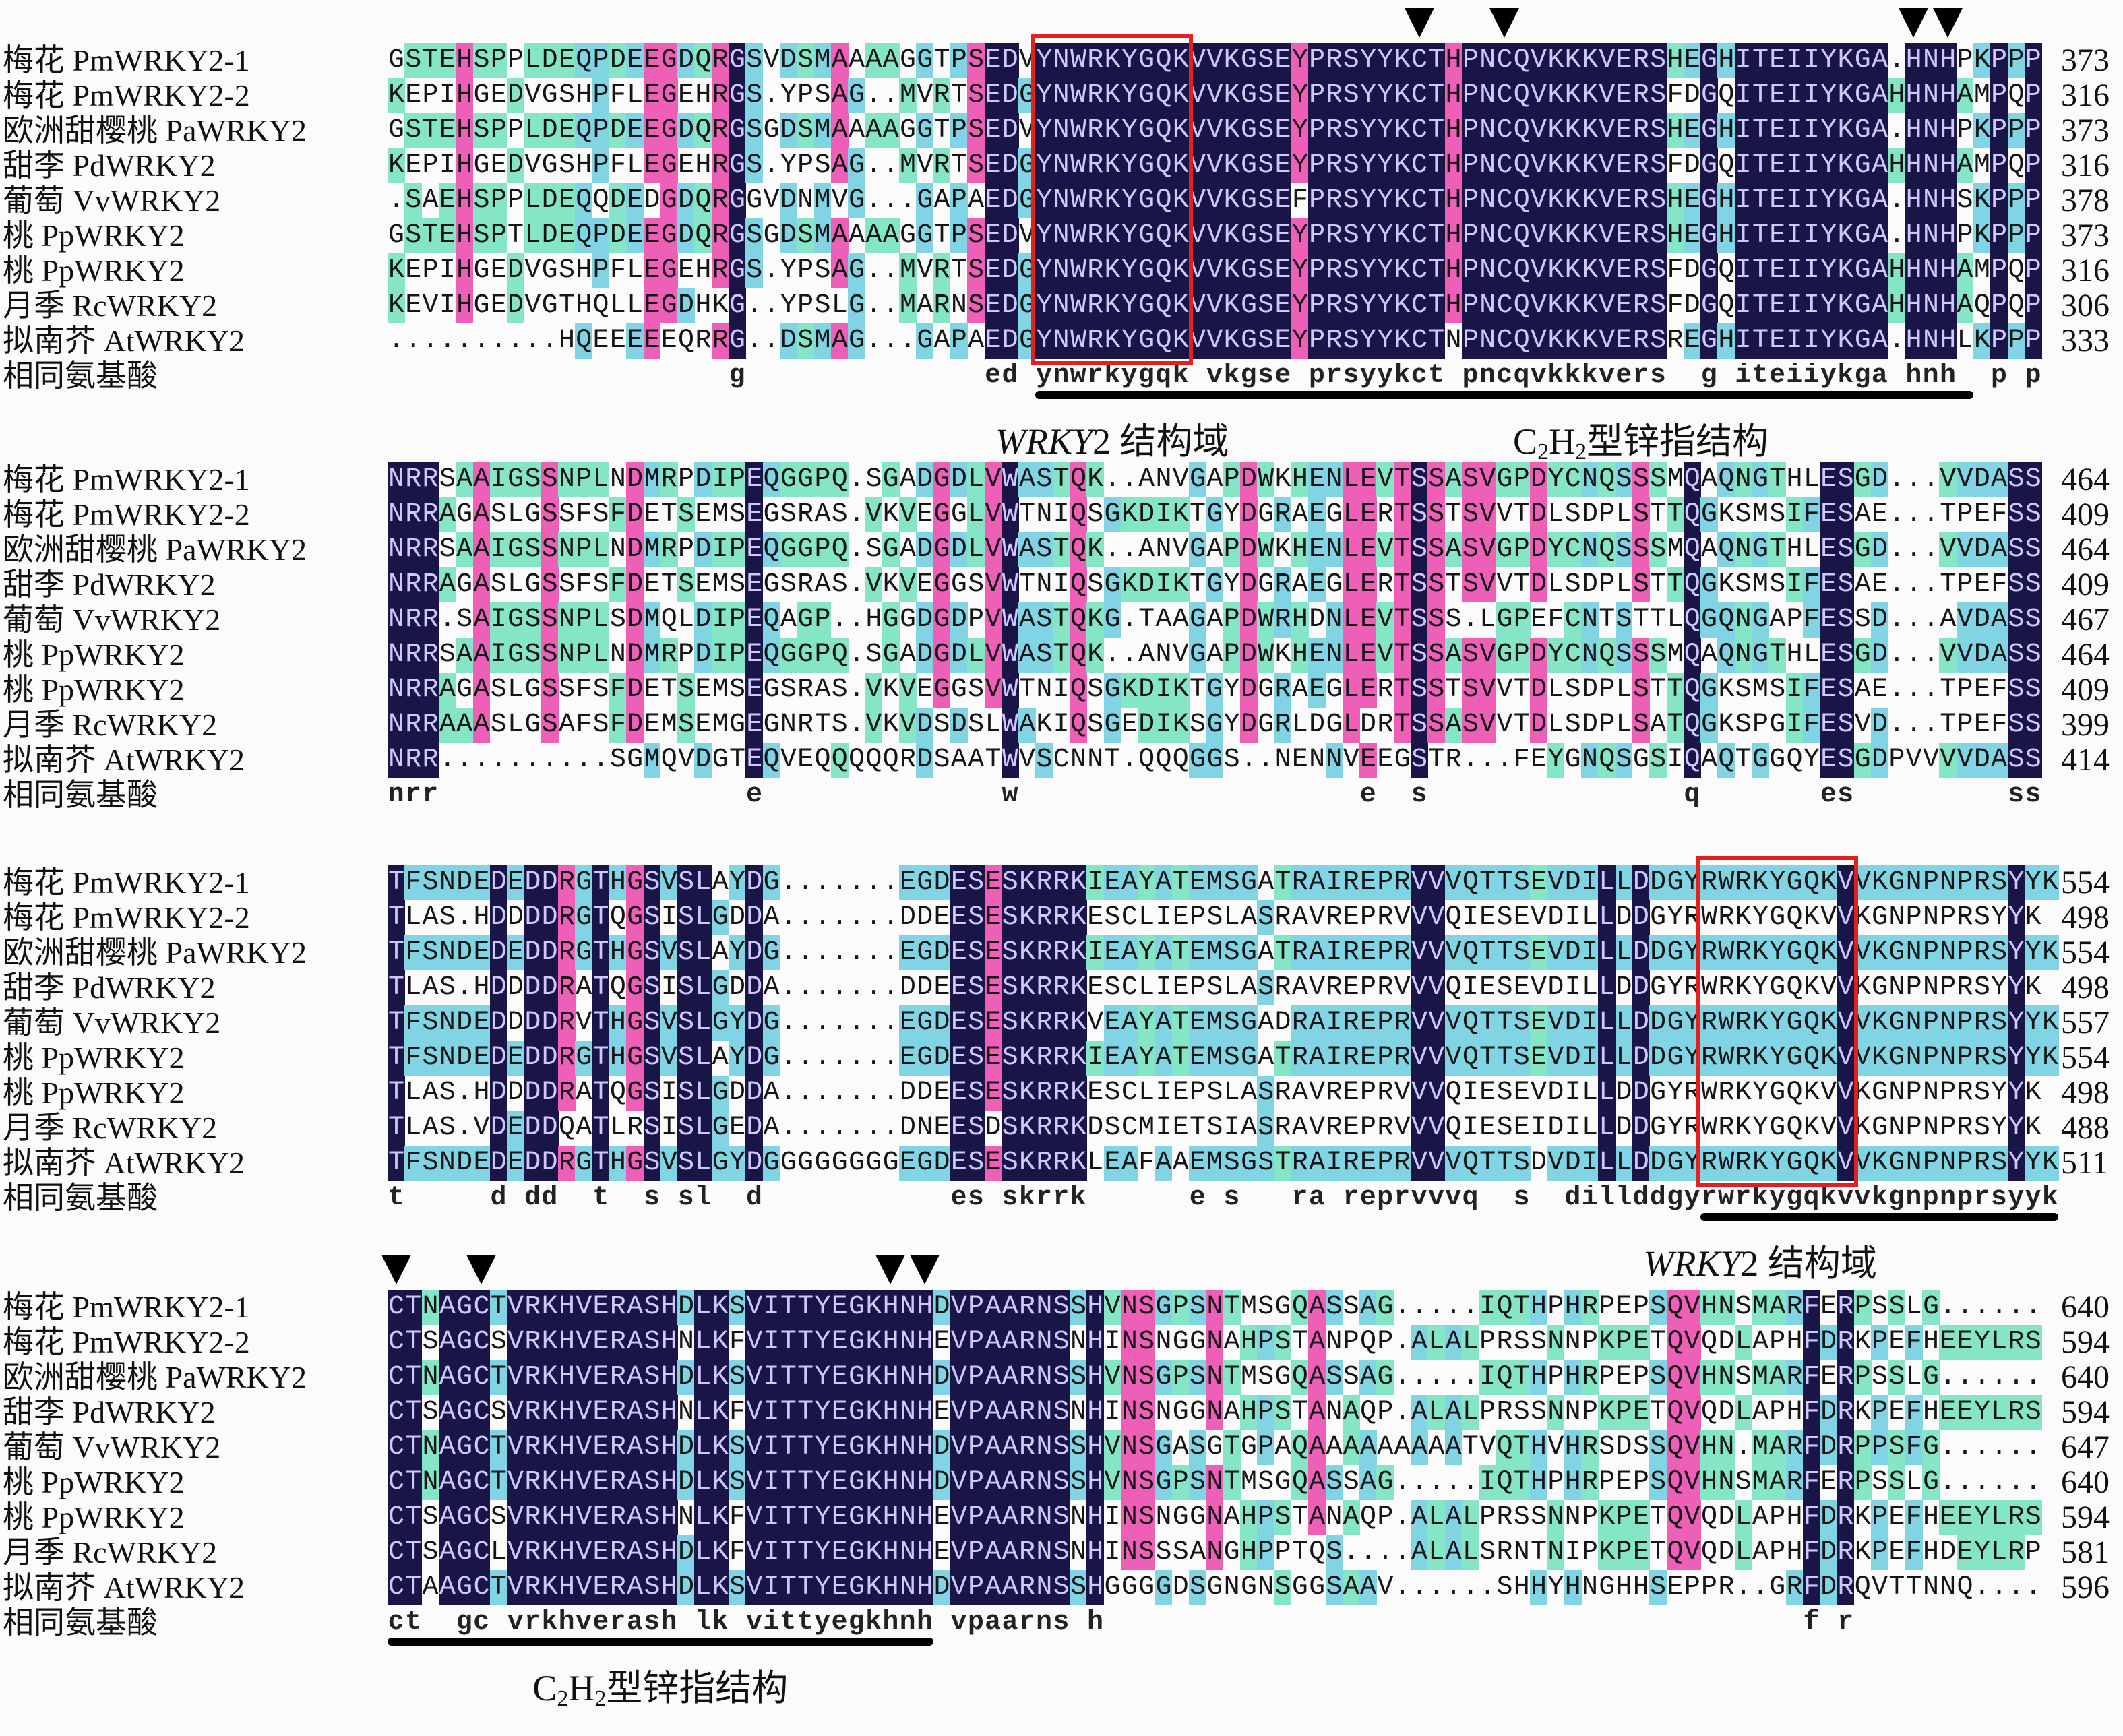 This screenshot has height=1736, width=2123. Describe the element at coordinates (2086, 1377) in the screenshot. I see `sequence-end-position: 640` at that location.